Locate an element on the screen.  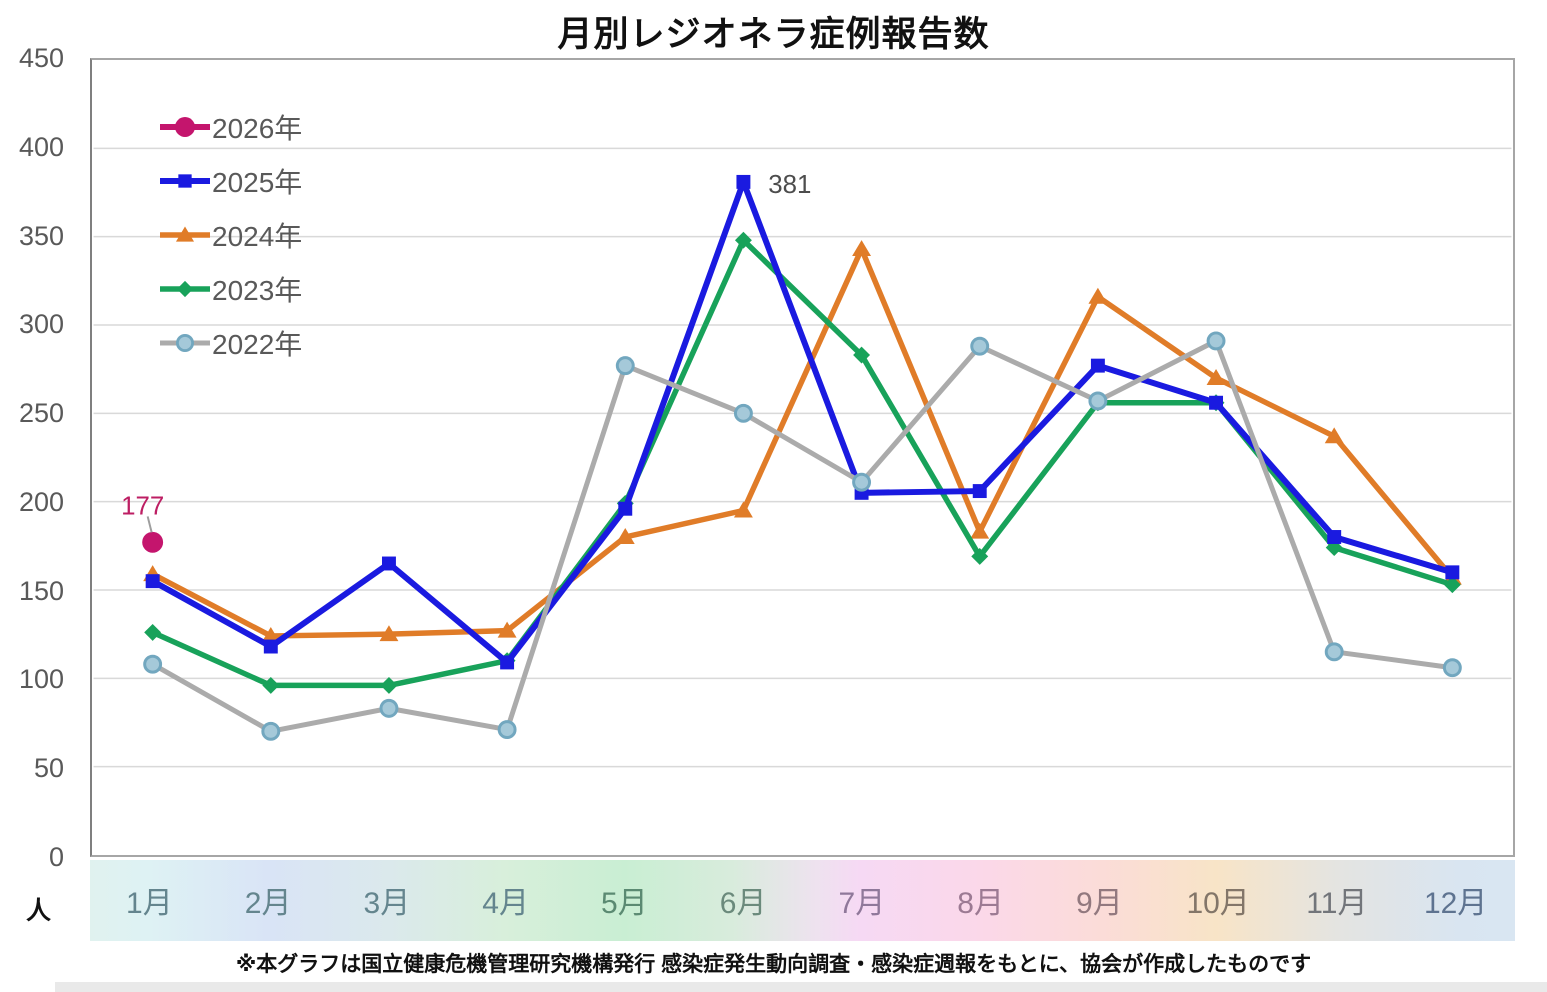
legend-item-2025: 2025年 is located at coordinates (231, 181).